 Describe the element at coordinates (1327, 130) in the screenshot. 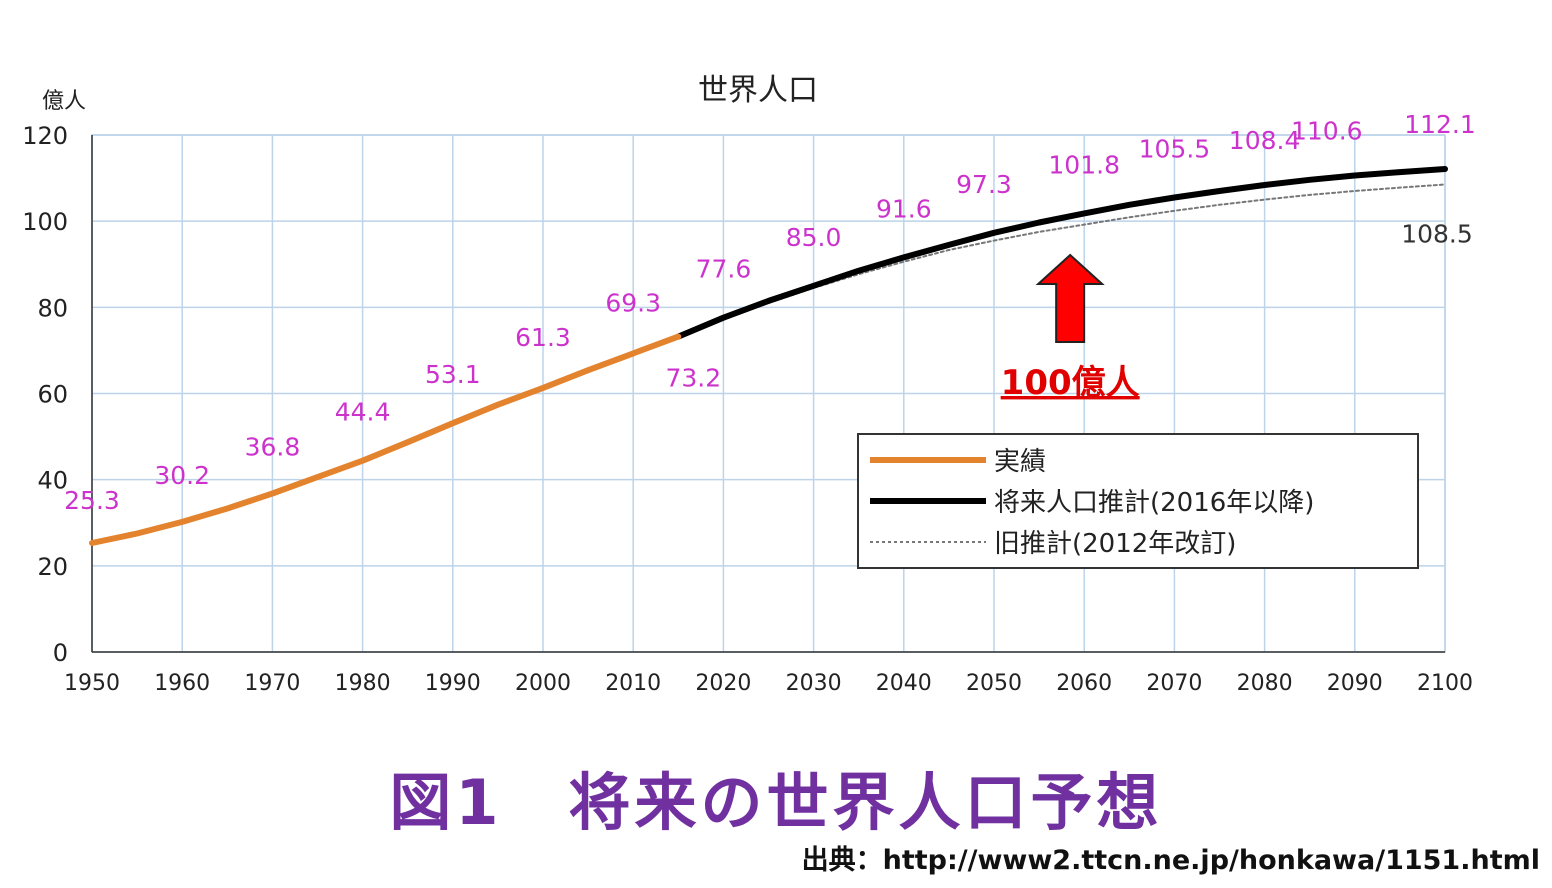

I see `data-label: 110.6` at that location.